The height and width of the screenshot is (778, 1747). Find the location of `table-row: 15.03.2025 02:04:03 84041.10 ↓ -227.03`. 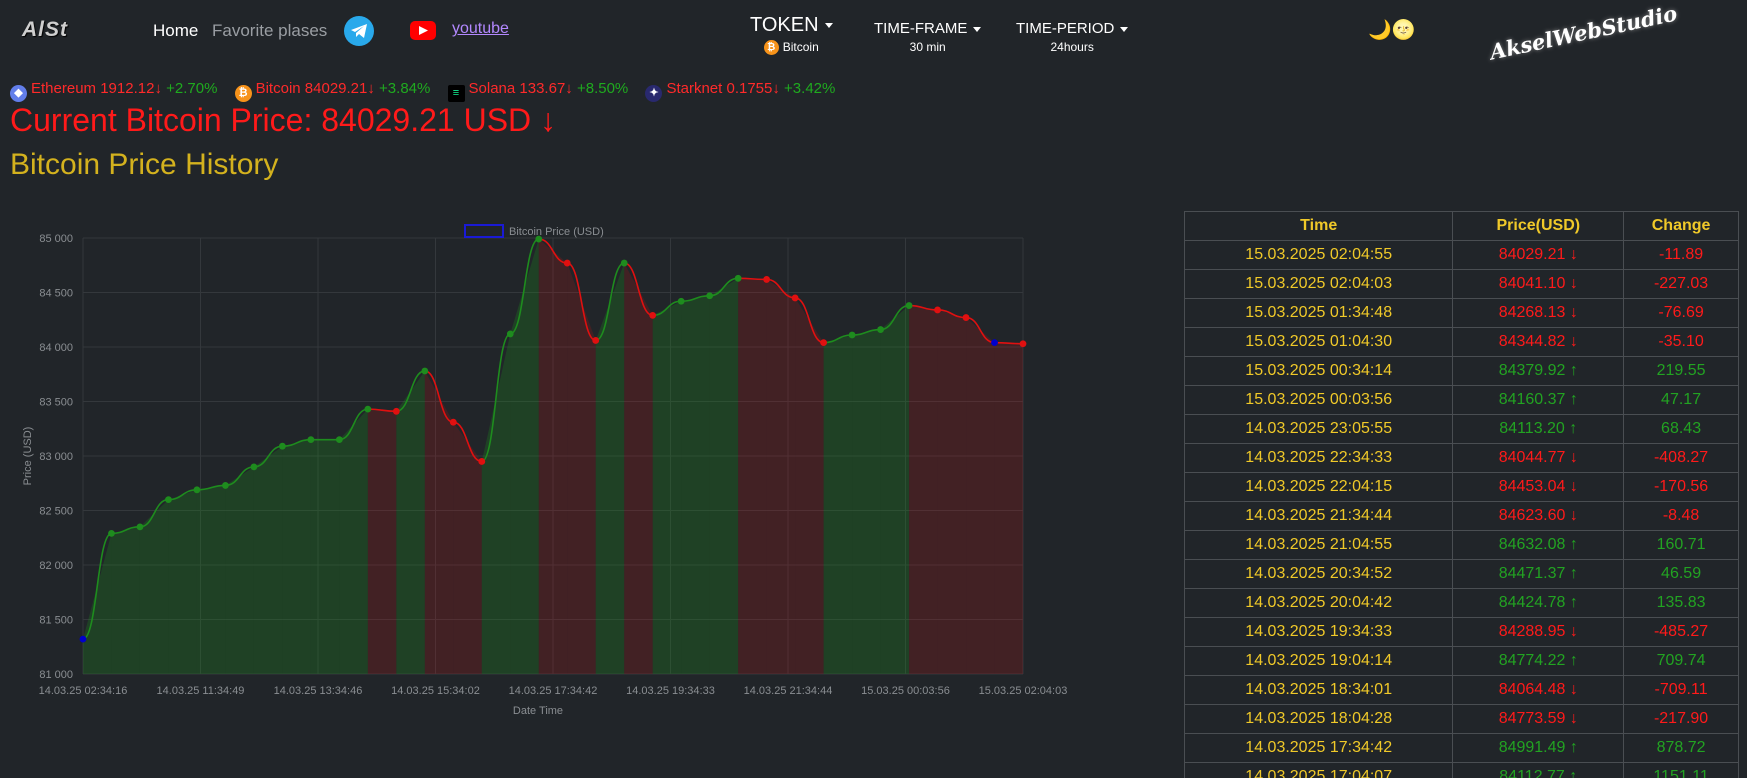

table-row: 15.03.2025 02:04:03 84041.10 ↓ -227.03 is located at coordinates (1461, 284).